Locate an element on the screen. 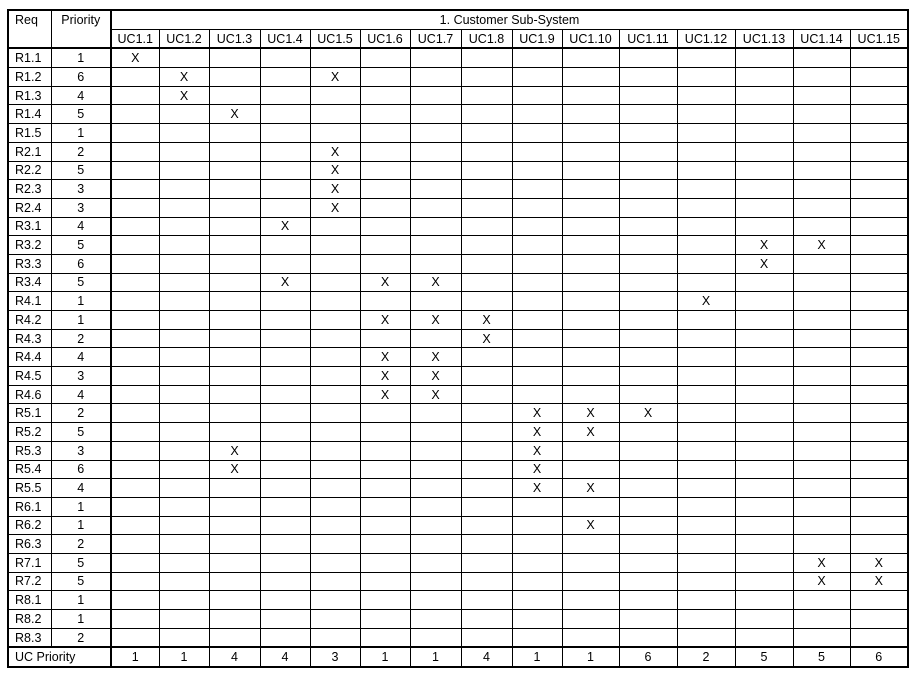 This screenshot has height=673, width=916. uc-priority-value: 6 is located at coordinates (879, 657).